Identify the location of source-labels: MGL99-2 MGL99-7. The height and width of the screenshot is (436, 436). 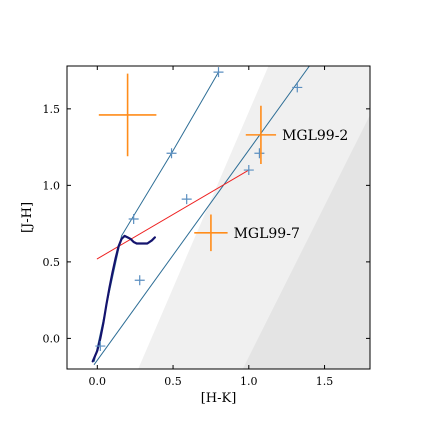
(291, 185).